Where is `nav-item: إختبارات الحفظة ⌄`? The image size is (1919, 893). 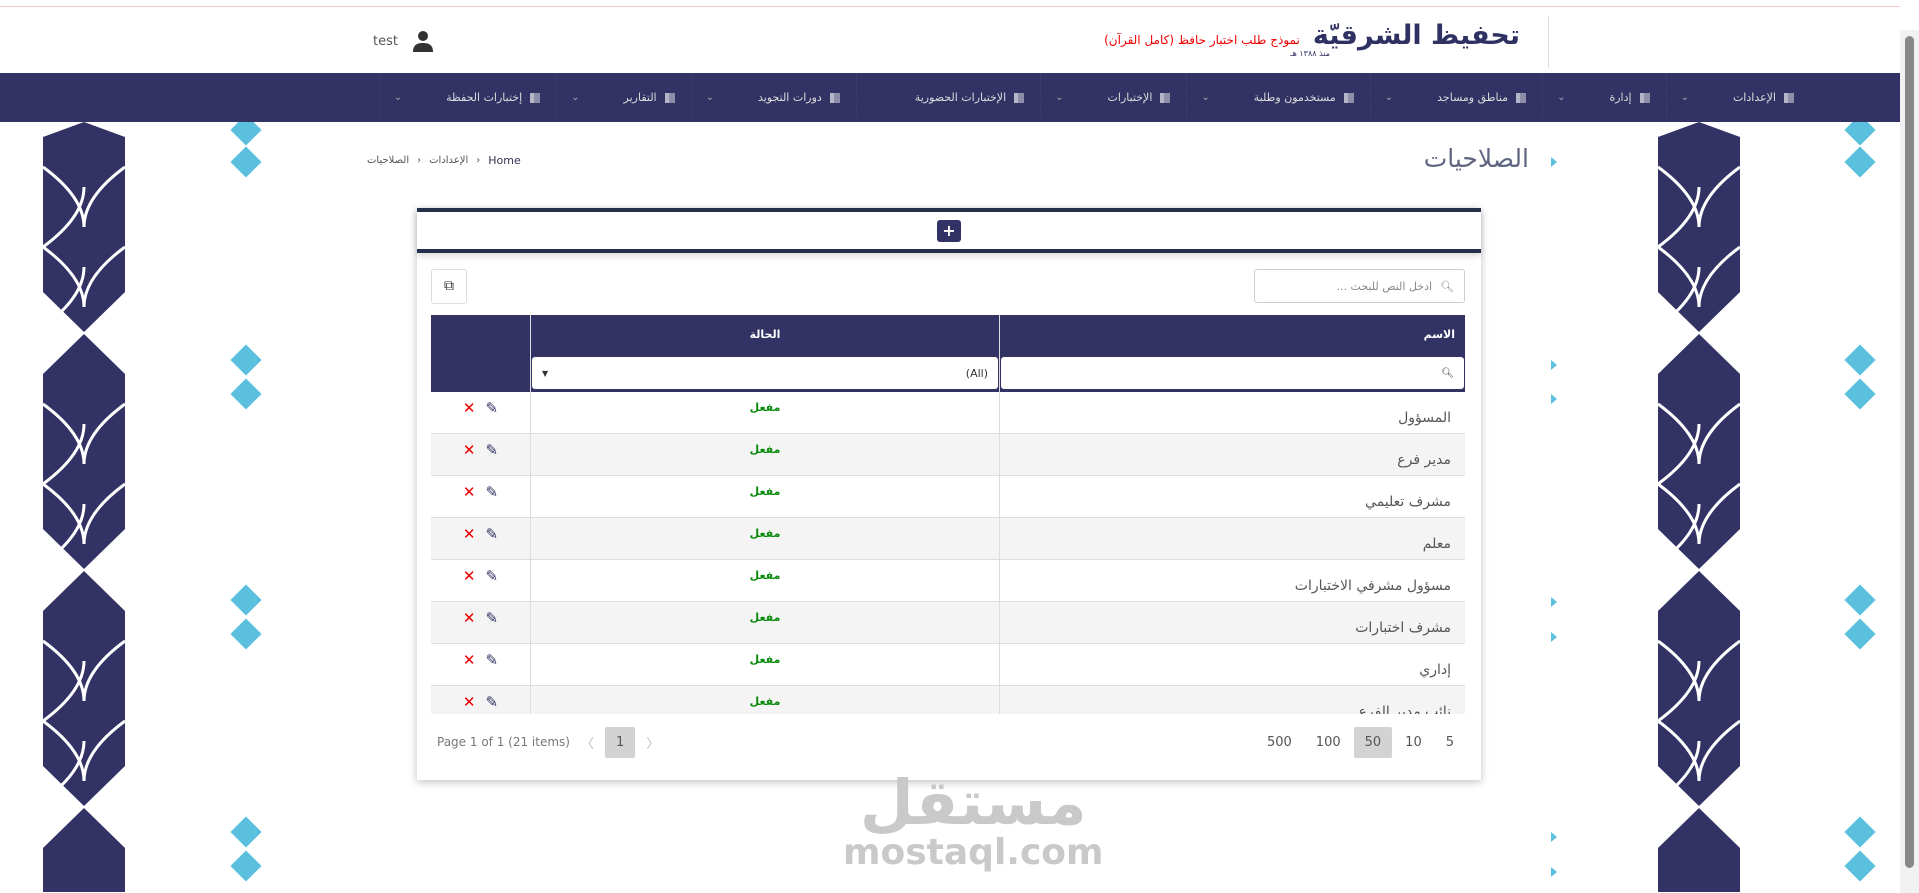 nav-item: إختبارات الحفظة ⌄ is located at coordinates (467, 97).